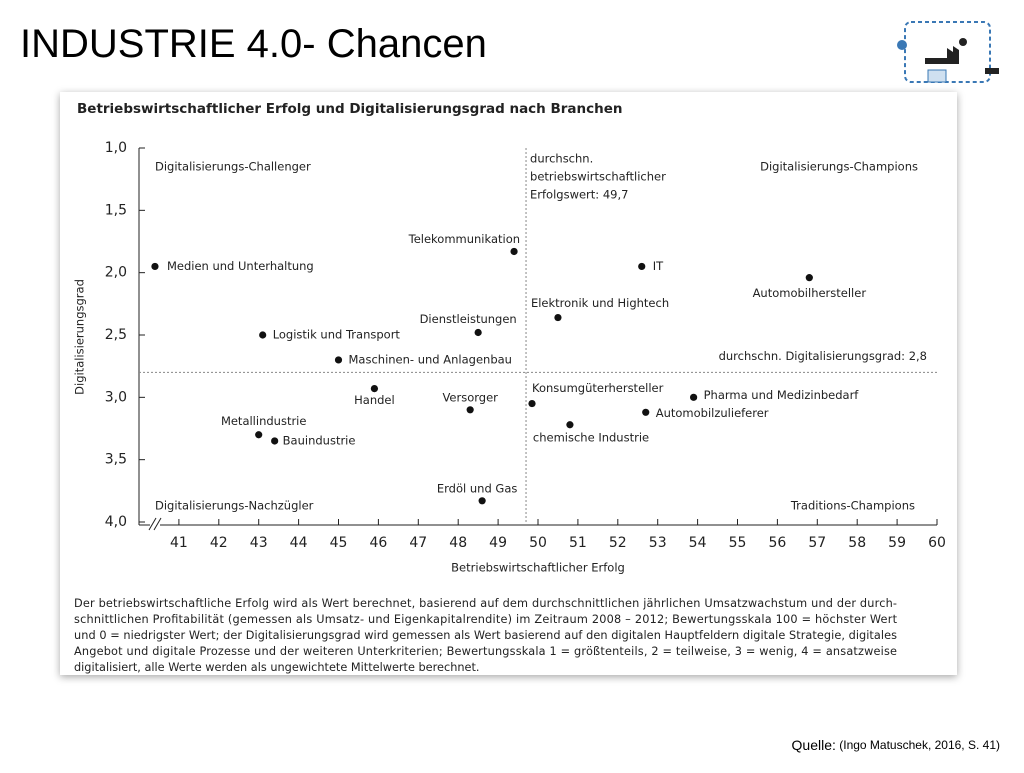  What do you see at coordinates (240, 266) in the screenshot?
I see `point-label: Medien und Unterhaltung` at bounding box center [240, 266].